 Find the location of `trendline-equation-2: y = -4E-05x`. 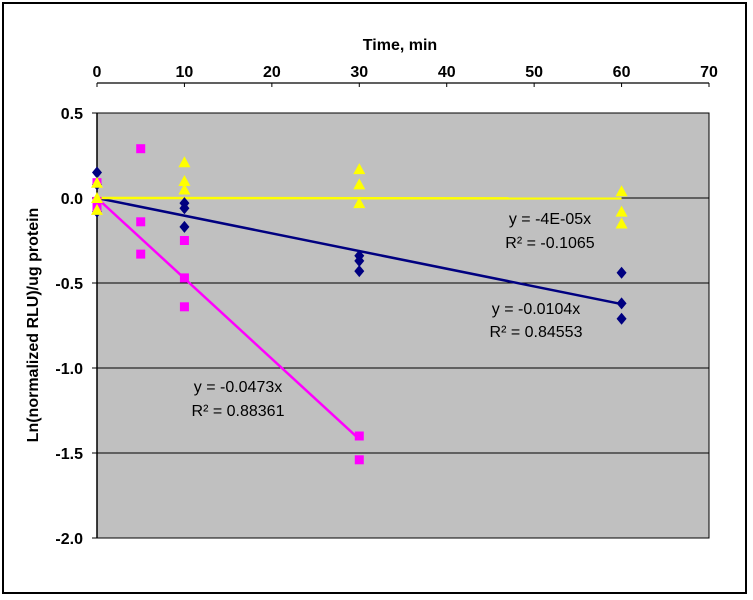

trendline-equation-2: y = -4E-05x is located at coordinates (550, 219).